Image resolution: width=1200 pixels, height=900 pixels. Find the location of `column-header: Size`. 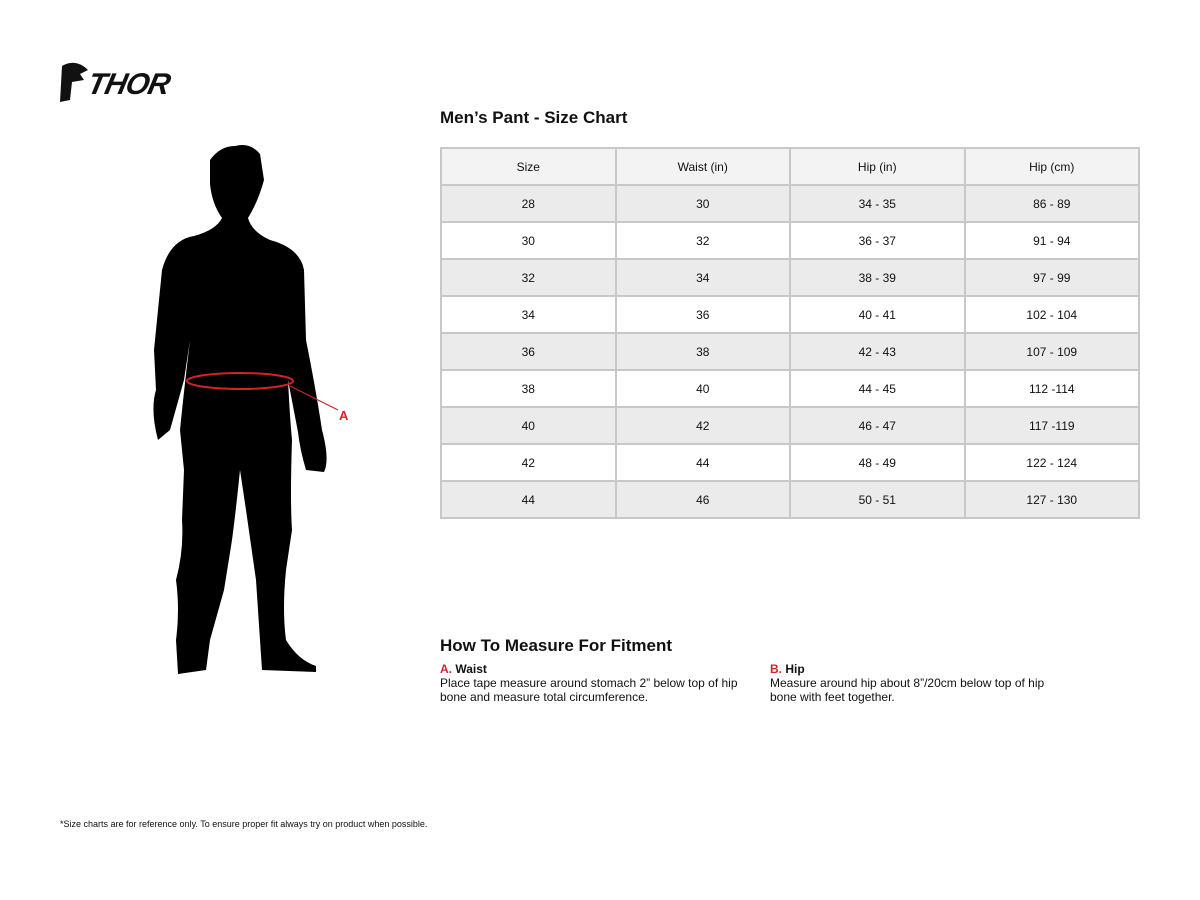

column-header: Size is located at coordinates (528, 166).